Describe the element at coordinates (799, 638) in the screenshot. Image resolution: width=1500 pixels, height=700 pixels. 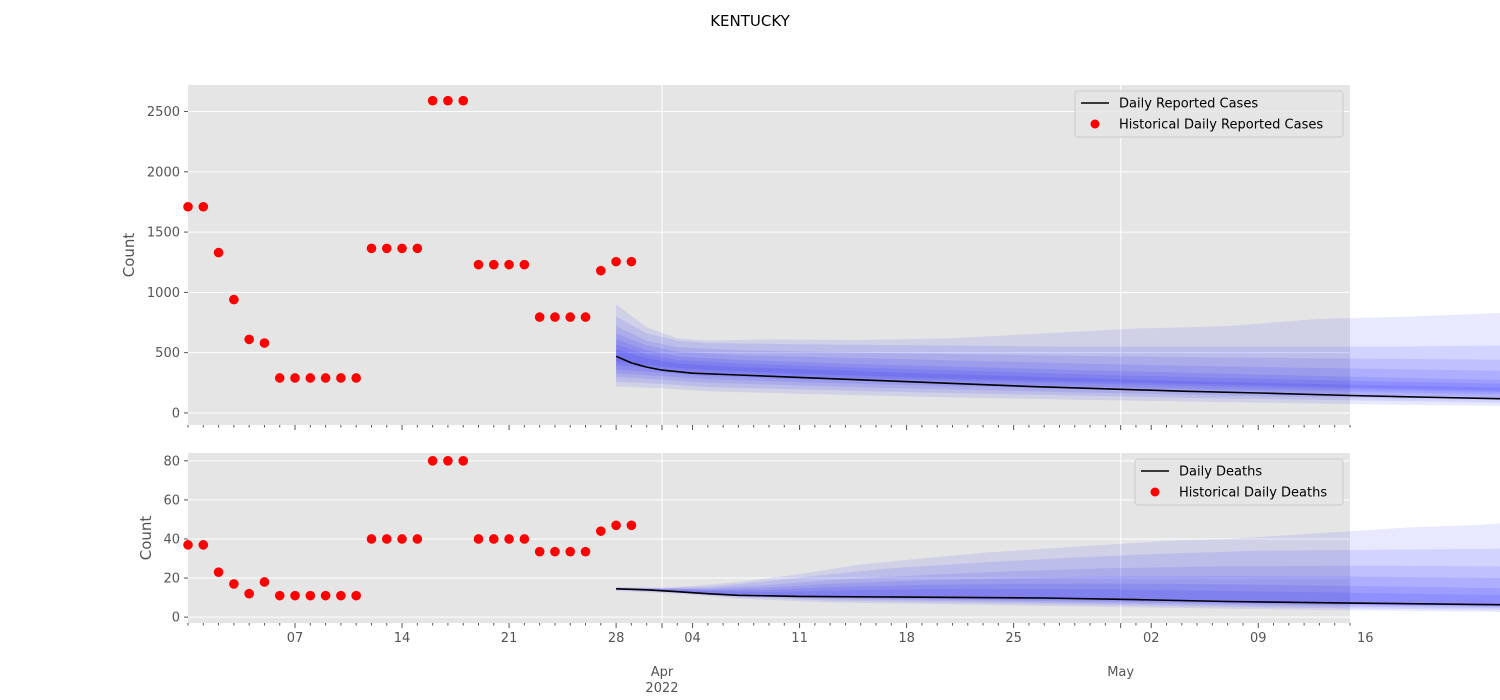
I see `x-tick-label: 11` at that location.